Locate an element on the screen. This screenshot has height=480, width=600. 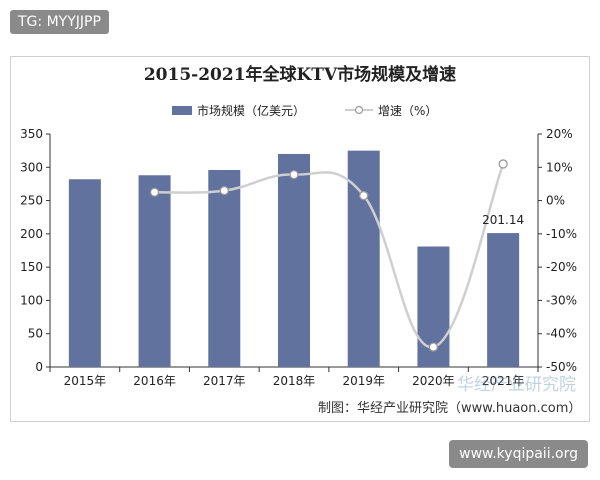
x-tick-label: 2018年 is located at coordinates (294, 381).